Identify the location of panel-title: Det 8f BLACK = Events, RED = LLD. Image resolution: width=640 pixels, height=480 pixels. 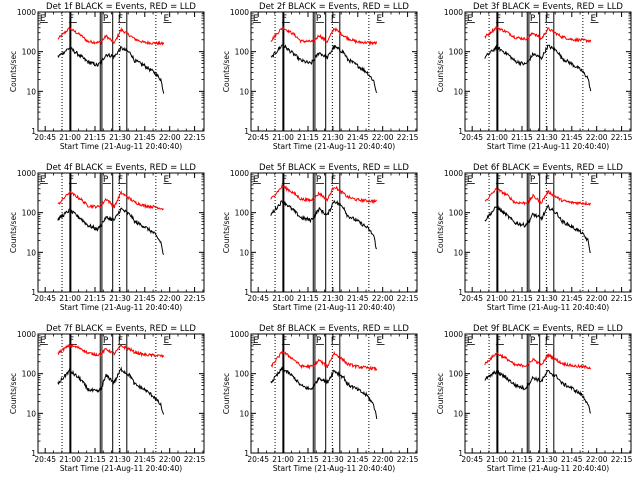
(334, 329).